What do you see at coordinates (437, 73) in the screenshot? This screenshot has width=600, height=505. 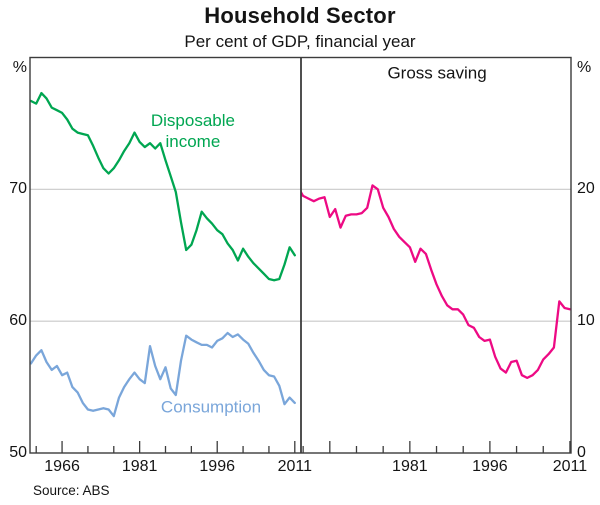 I see `annotation-gross-saving-label: Gross saving` at bounding box center [437, 73].